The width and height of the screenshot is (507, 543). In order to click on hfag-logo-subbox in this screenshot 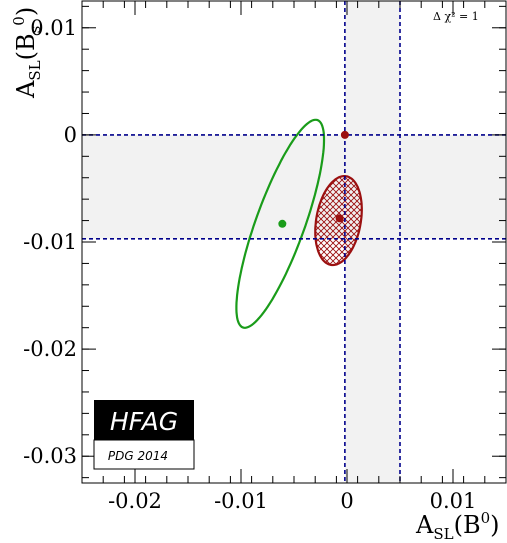, I will do `click(144, 454)`.